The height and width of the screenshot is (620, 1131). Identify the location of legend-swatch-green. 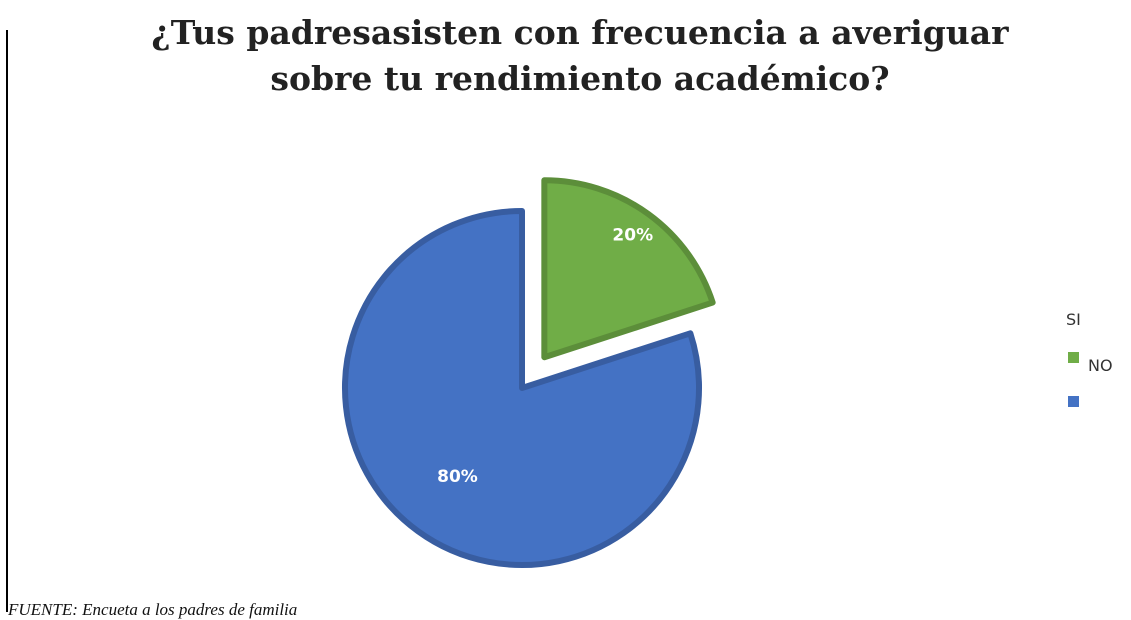
(1073, 357).